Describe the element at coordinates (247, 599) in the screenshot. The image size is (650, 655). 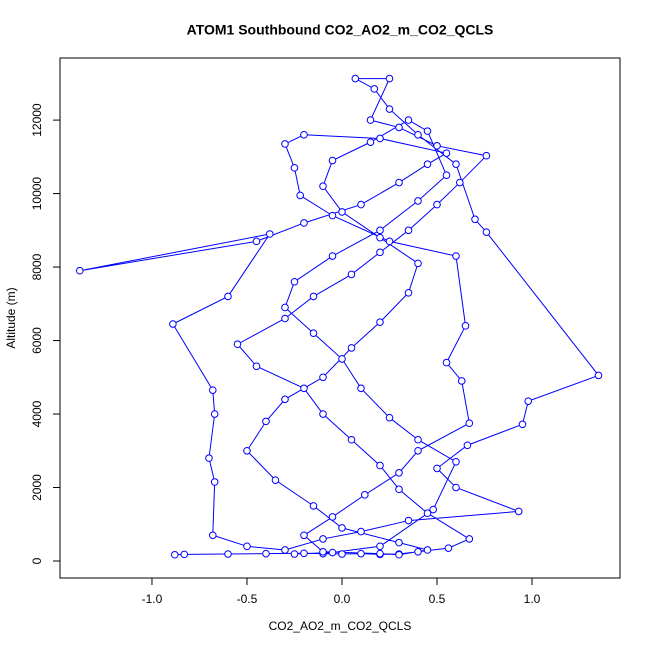
I see `x-tick-label: -0.5` at that location.